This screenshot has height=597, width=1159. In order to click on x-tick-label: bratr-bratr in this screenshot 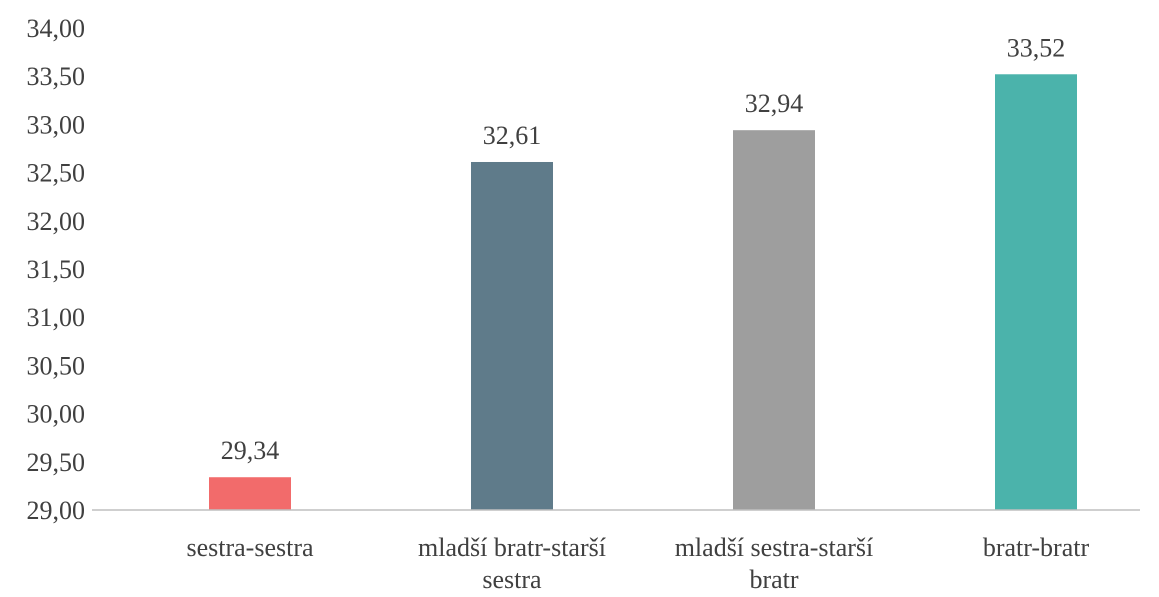, I will do `click(1036, 547)`.